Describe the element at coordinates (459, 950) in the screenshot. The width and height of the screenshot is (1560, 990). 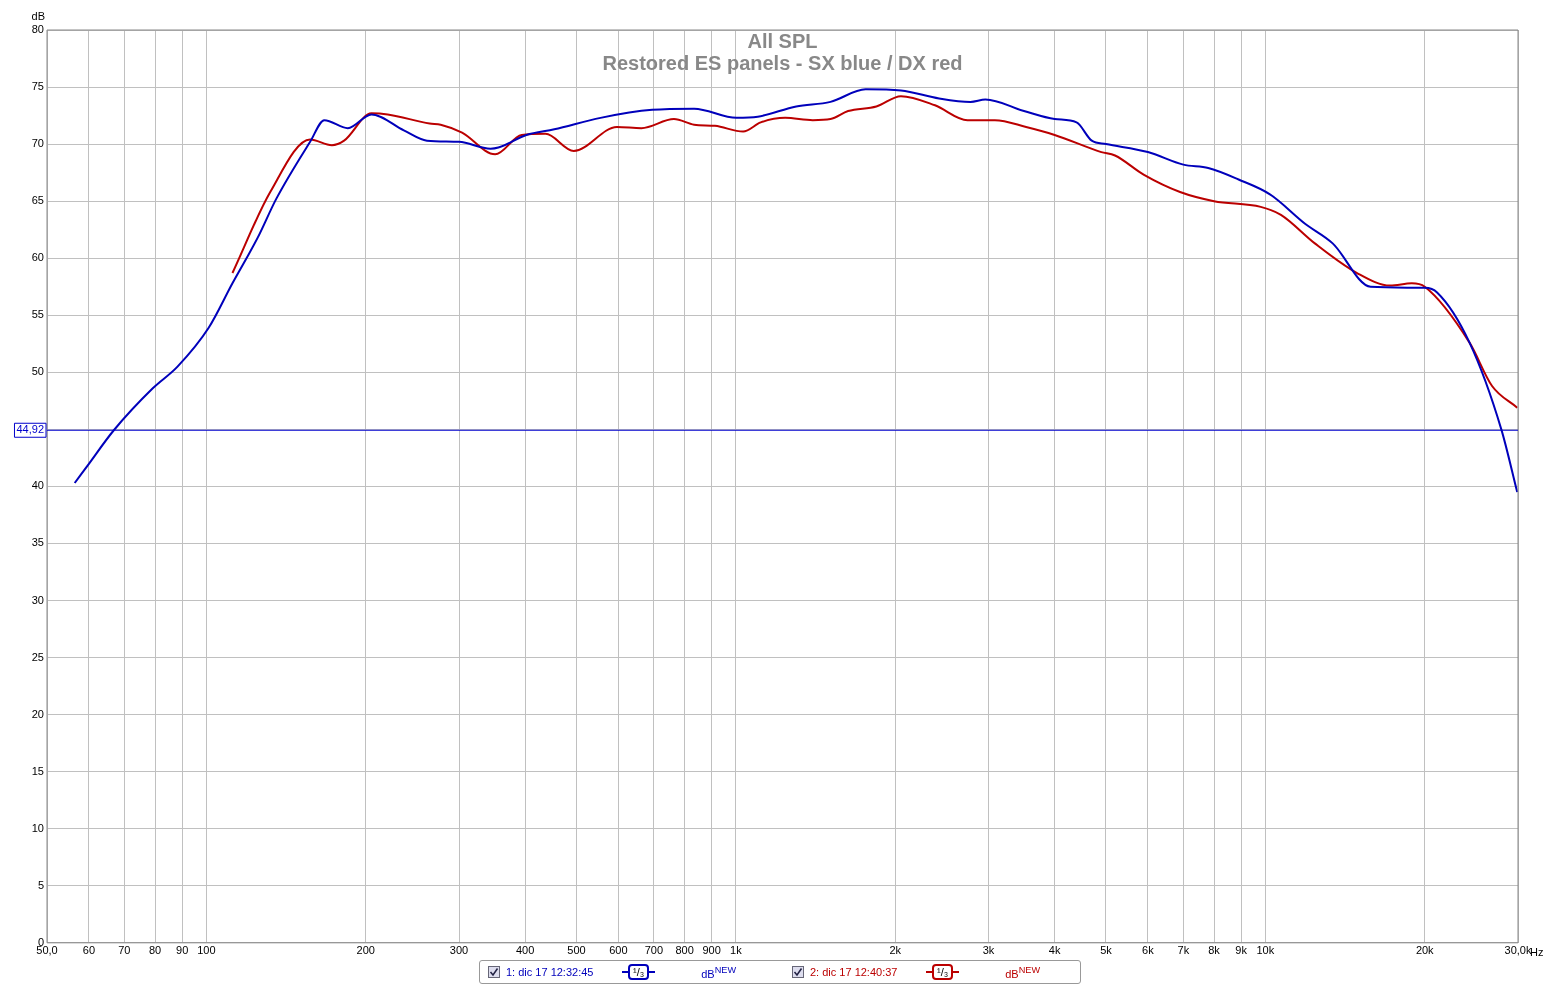
I see `x-tick-label: 300` at that location.